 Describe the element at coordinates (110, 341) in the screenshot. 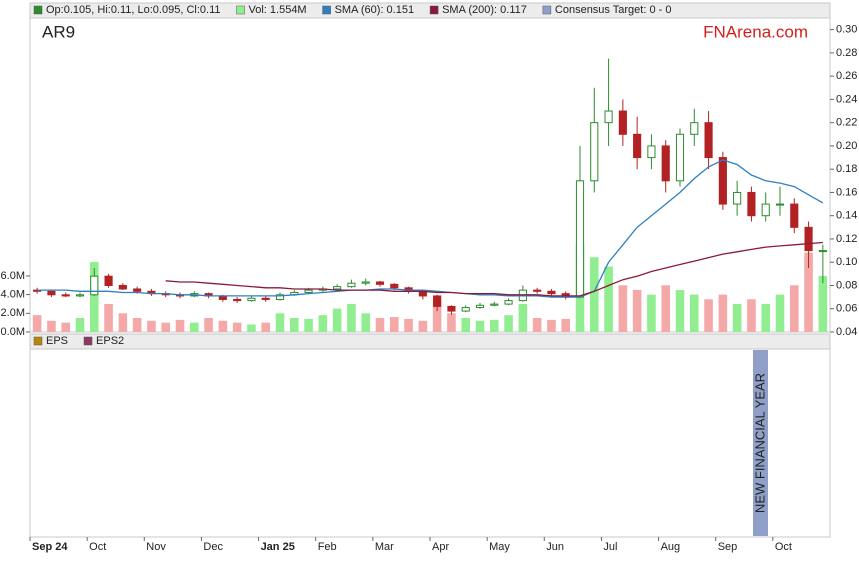

I see `legend-label: EPS2` at that location.